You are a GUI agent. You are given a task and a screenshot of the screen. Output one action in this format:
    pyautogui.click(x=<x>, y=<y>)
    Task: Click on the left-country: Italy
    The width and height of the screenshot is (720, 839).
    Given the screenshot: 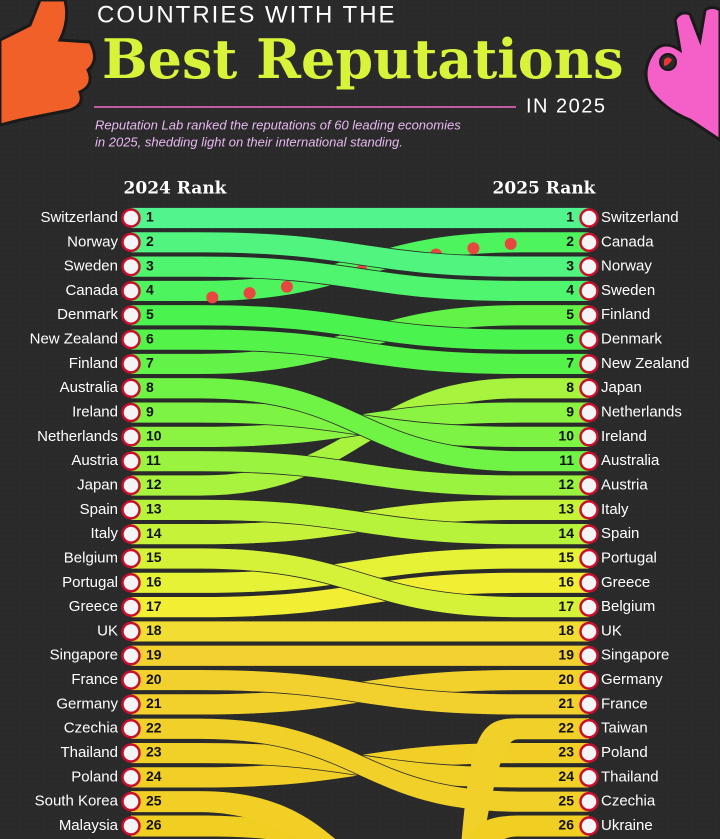 What is the action you would take?
    pyautogui.click(x=104, y=533)
    